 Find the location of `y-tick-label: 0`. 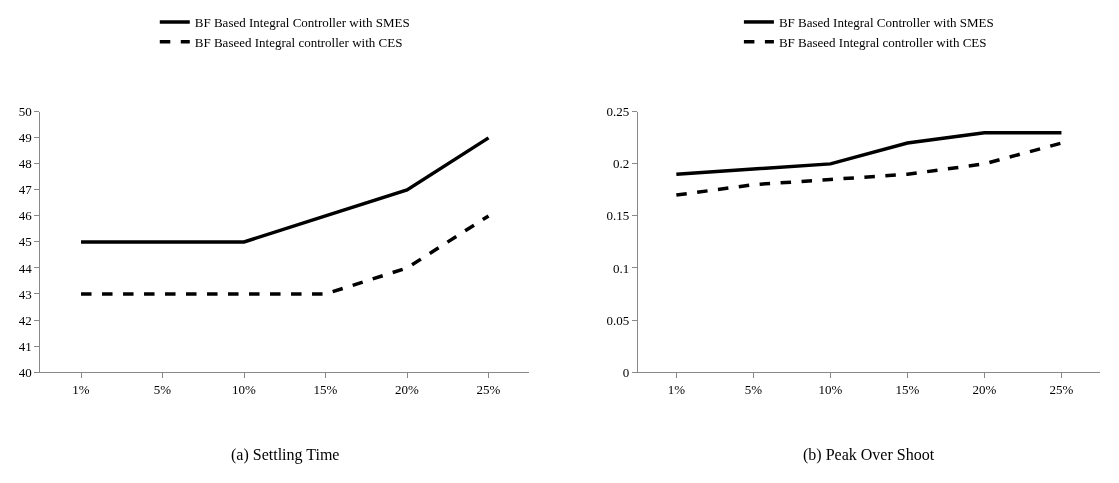

y-tick-label: 0 is located at coordinates (626, 372).